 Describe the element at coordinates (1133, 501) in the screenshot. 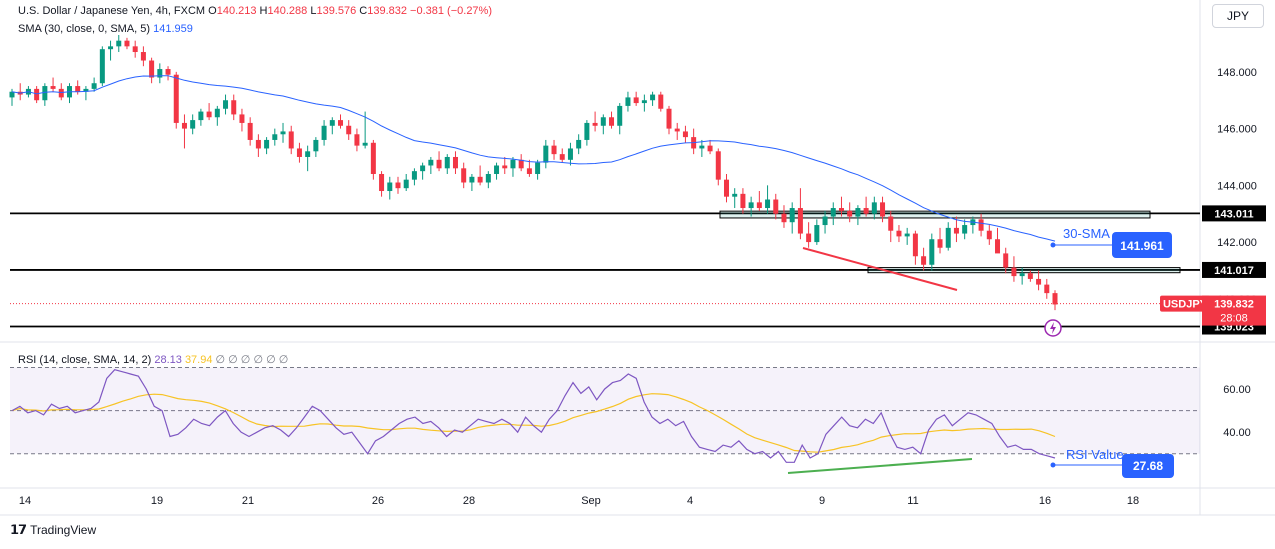

I see `x-tick-label: 18` at that location.